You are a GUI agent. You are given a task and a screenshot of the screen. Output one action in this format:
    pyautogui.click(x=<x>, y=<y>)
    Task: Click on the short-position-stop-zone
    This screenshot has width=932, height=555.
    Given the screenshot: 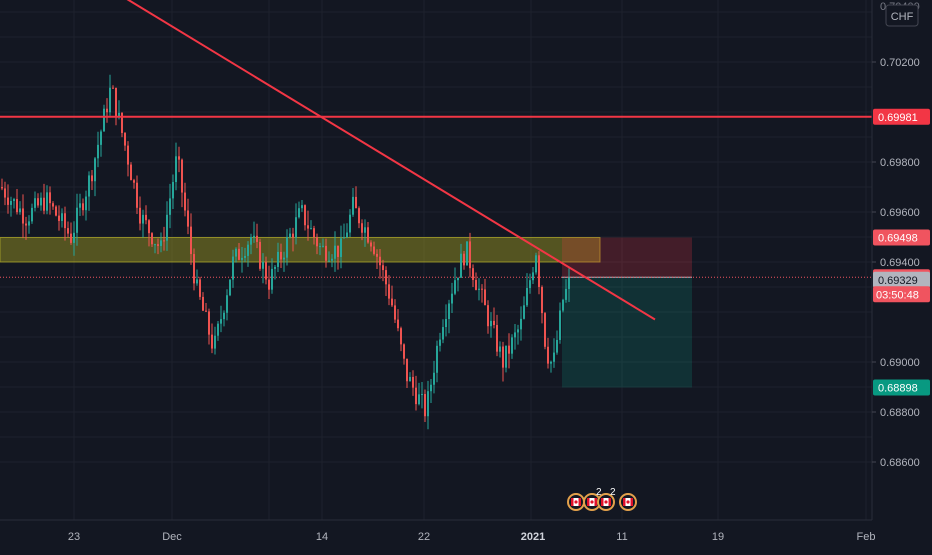 What is the action you would take?
    pyautogui.click(x=627, y=257)
    